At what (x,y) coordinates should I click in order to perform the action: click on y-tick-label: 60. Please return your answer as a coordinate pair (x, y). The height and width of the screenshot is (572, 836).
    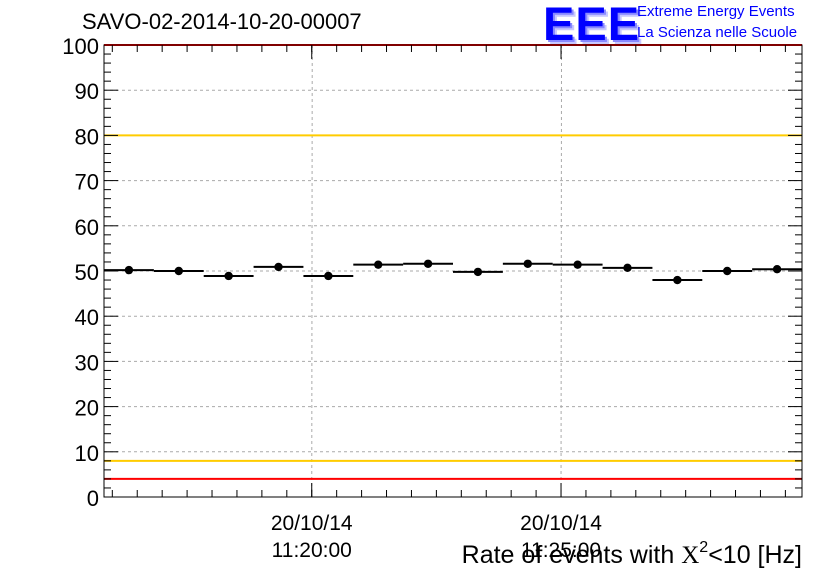
    Looking at the image, I should click on (87, 227).